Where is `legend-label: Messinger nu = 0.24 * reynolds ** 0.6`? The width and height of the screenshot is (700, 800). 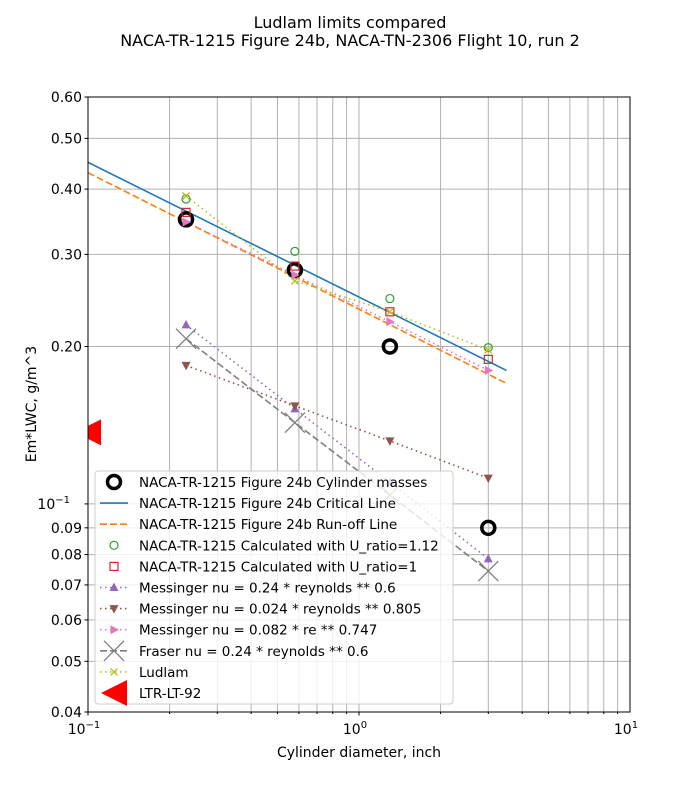
legend-label: Messinger nu = 0.24 * reynolds ** 0.6 is located at coordinates (267, 589).